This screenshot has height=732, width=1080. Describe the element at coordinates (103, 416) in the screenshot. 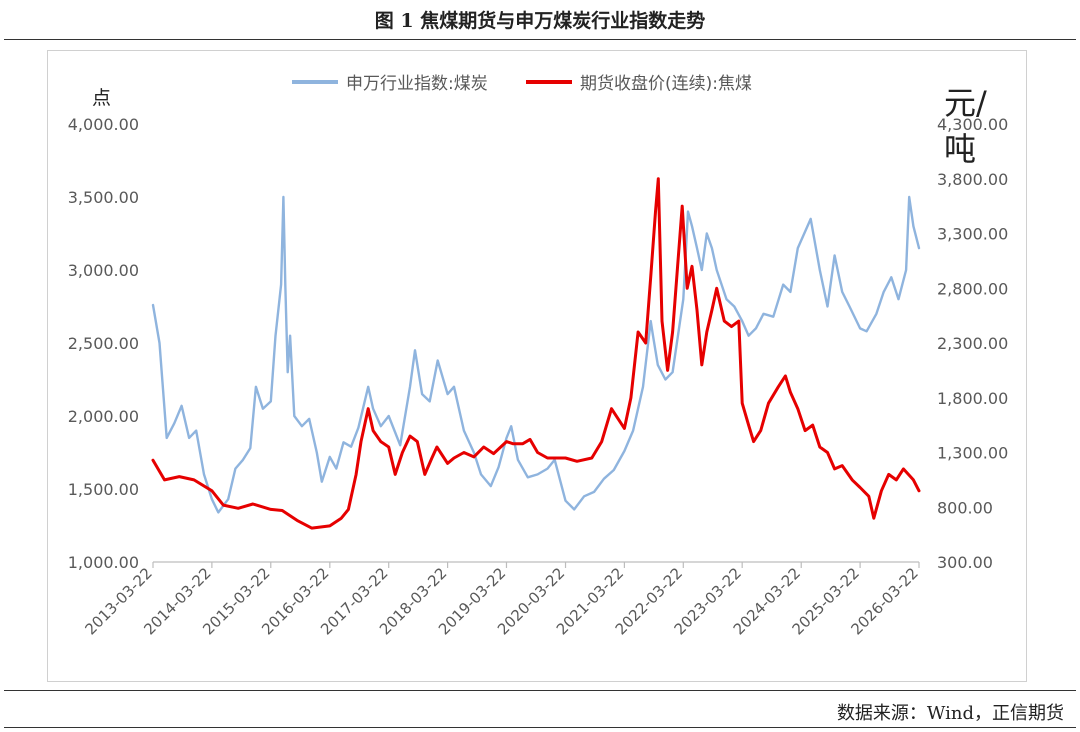

I see `left-tick-label: 2,000.00` at that location.